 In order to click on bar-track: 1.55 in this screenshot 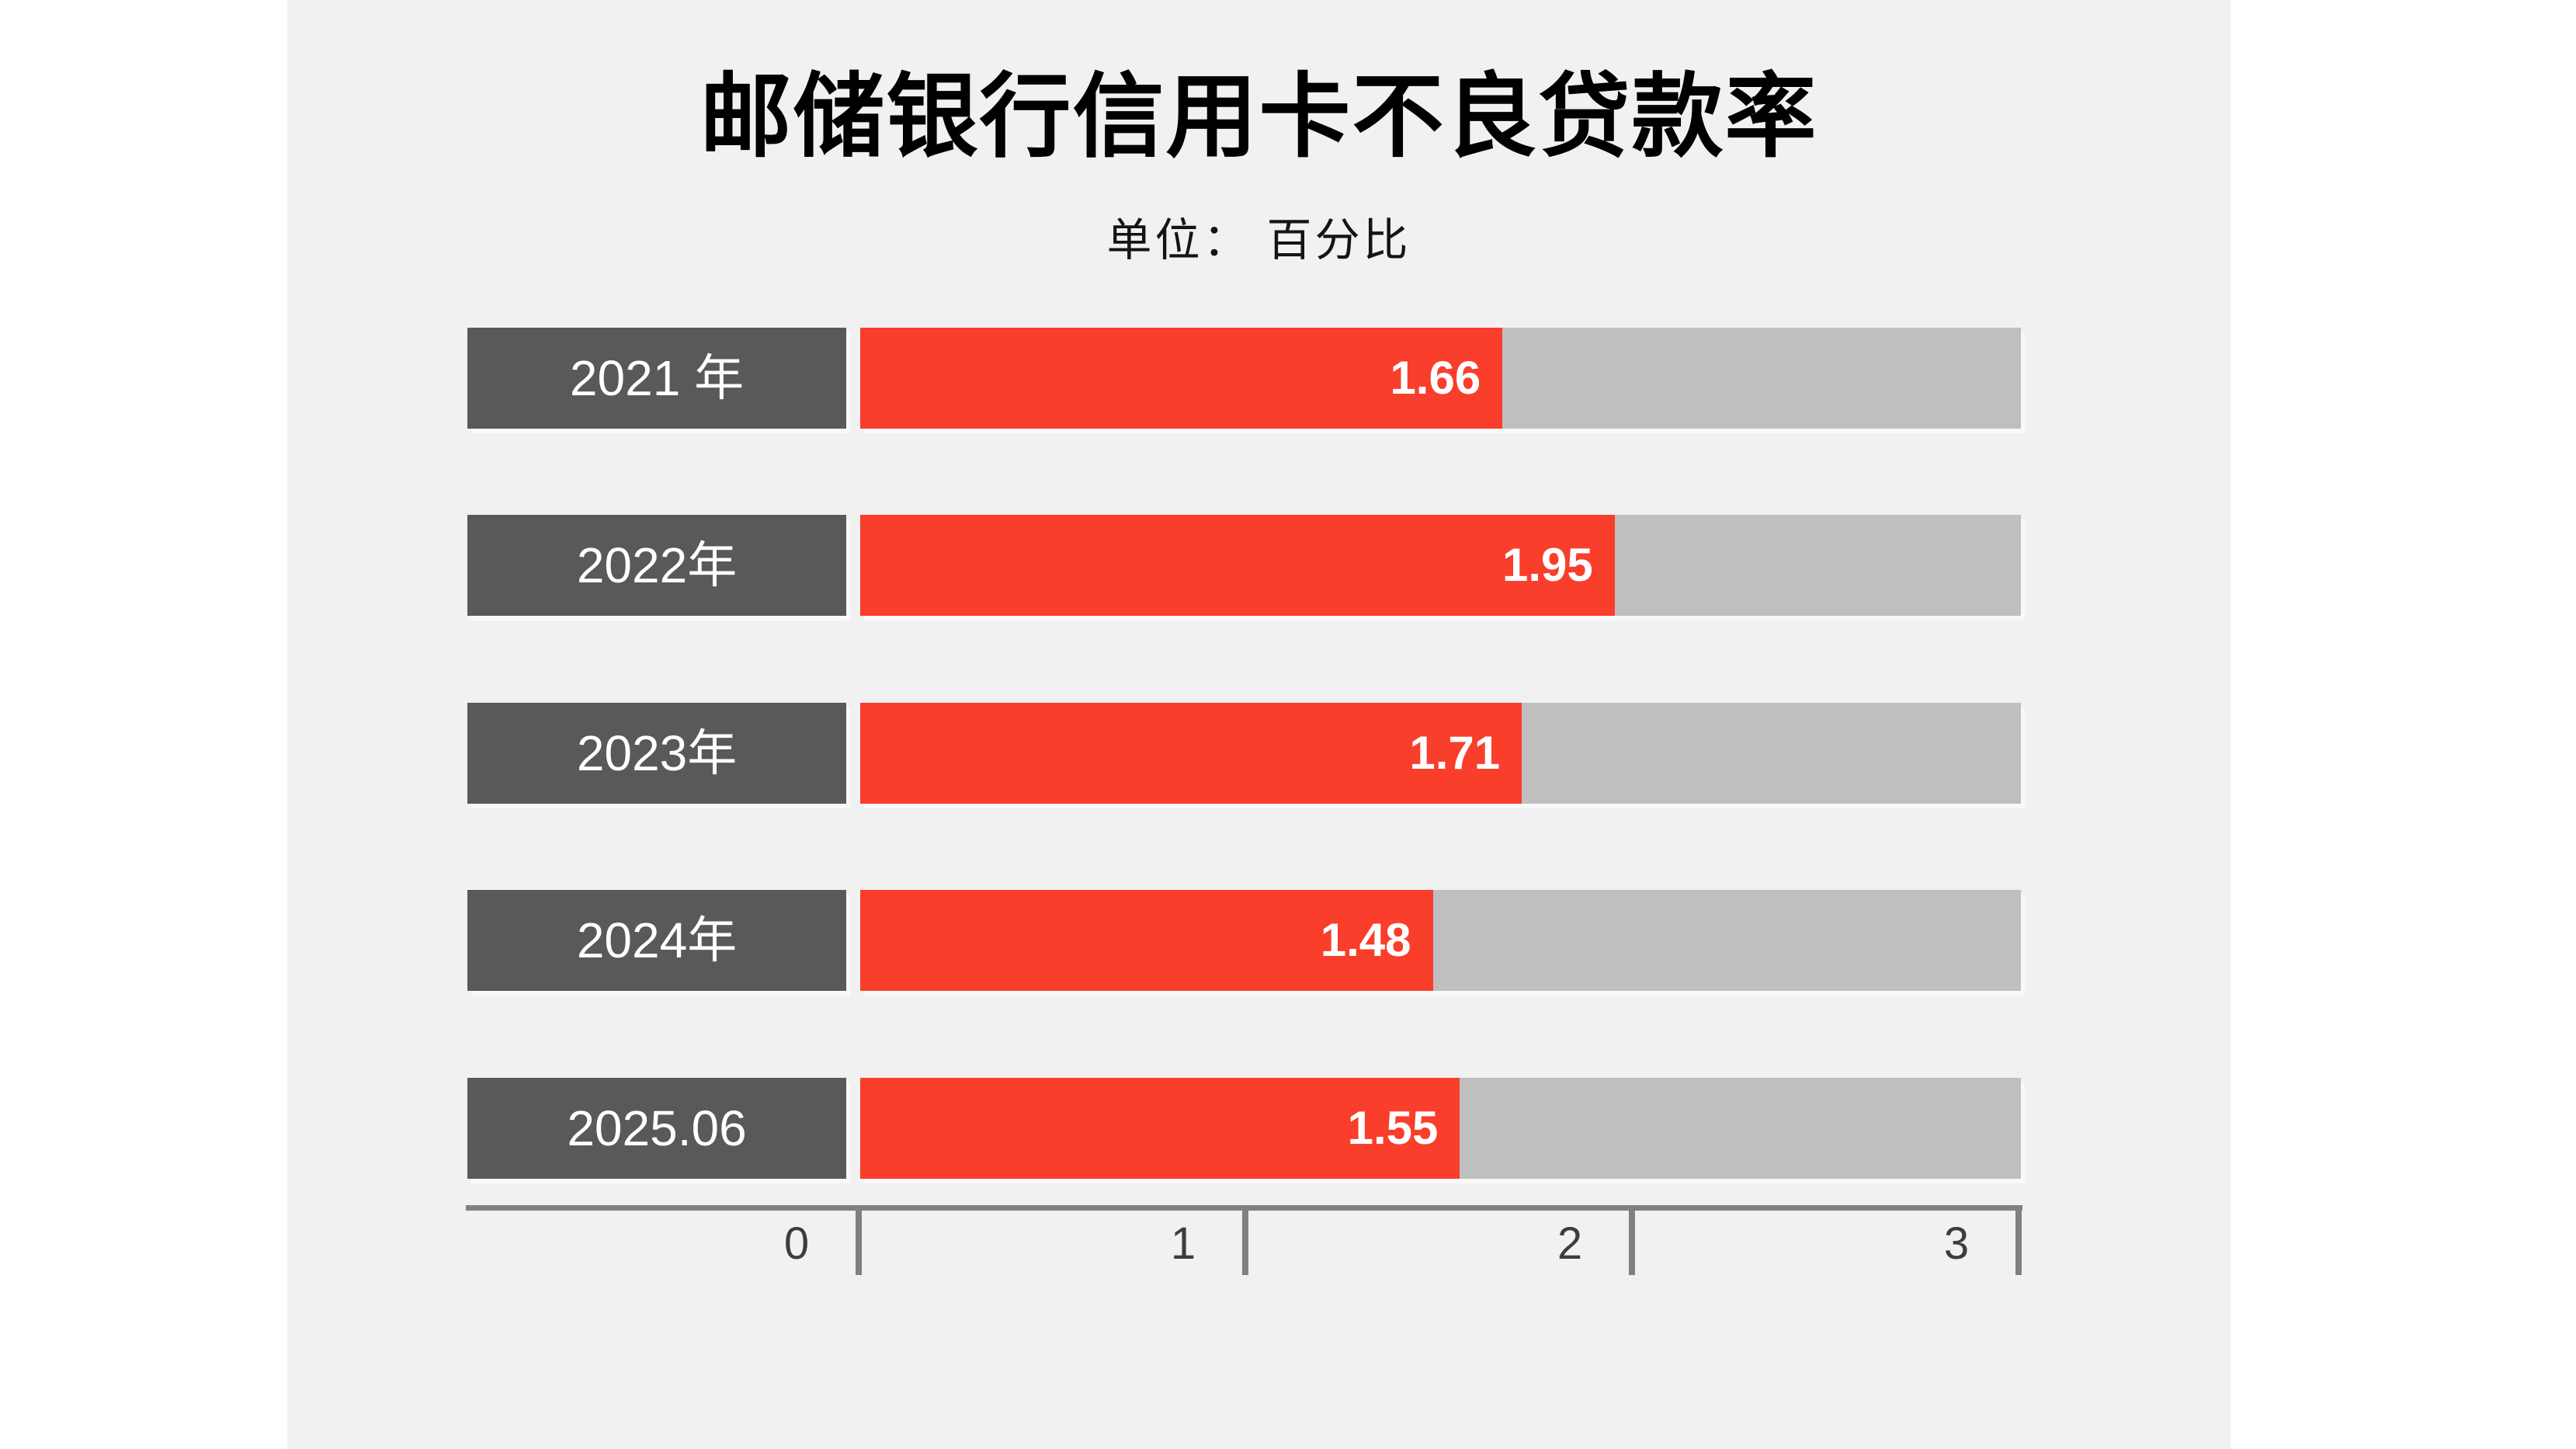, I will do `click(1440, 1128)`.